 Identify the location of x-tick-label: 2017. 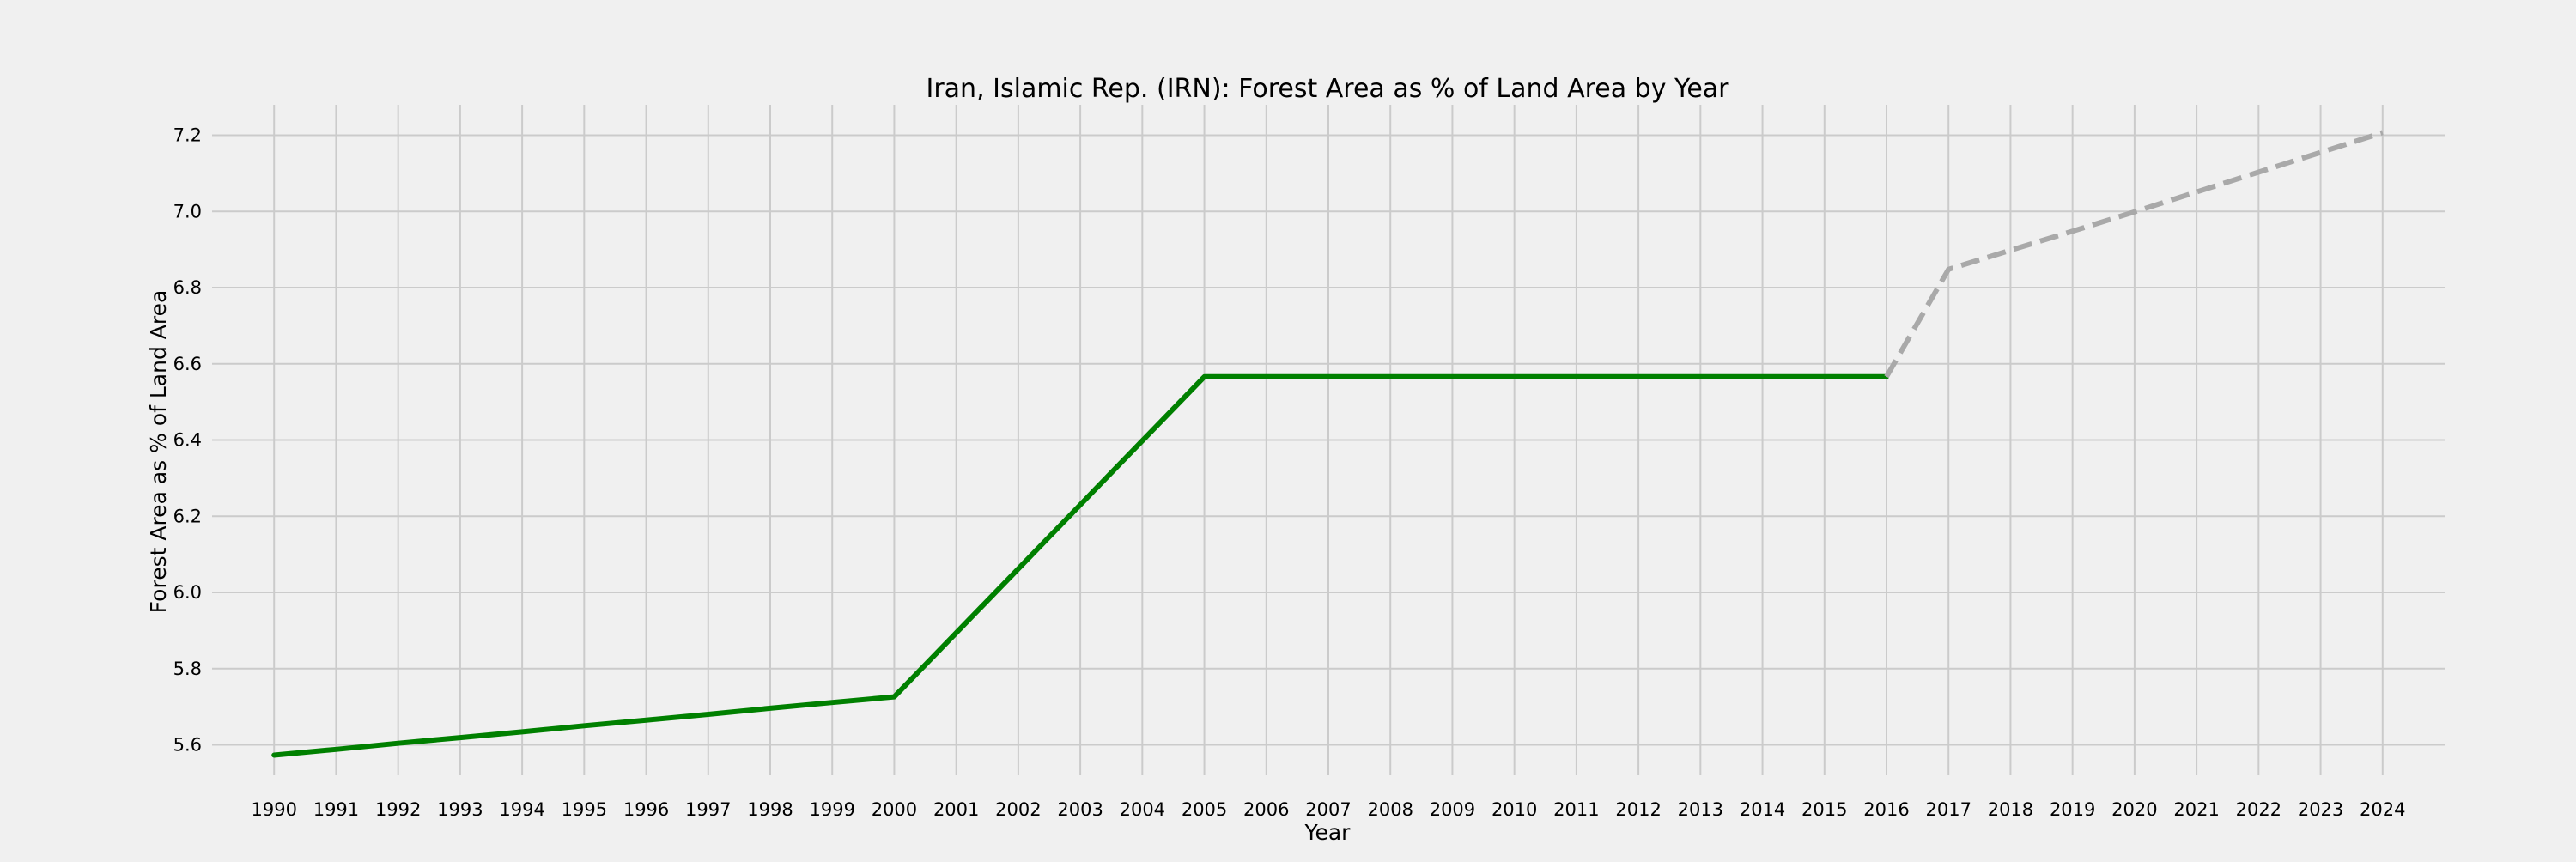
(1948, 809).